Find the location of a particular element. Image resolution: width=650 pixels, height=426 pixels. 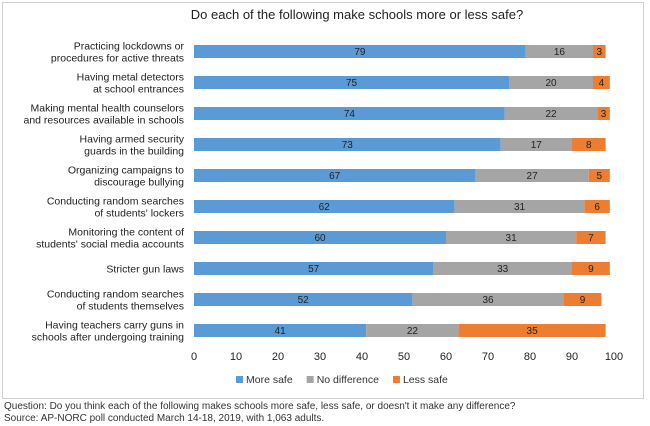

data-label: 17 is located at coordinates (537, 145).